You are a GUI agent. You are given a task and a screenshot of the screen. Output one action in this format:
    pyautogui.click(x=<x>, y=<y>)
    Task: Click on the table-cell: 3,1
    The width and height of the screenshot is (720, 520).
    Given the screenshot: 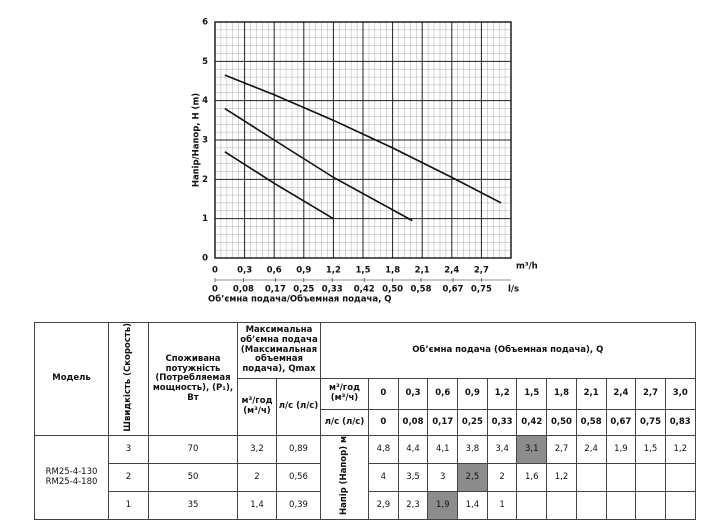 What is the action you would take?
    pyautogui.click(x=532, y=450)
    